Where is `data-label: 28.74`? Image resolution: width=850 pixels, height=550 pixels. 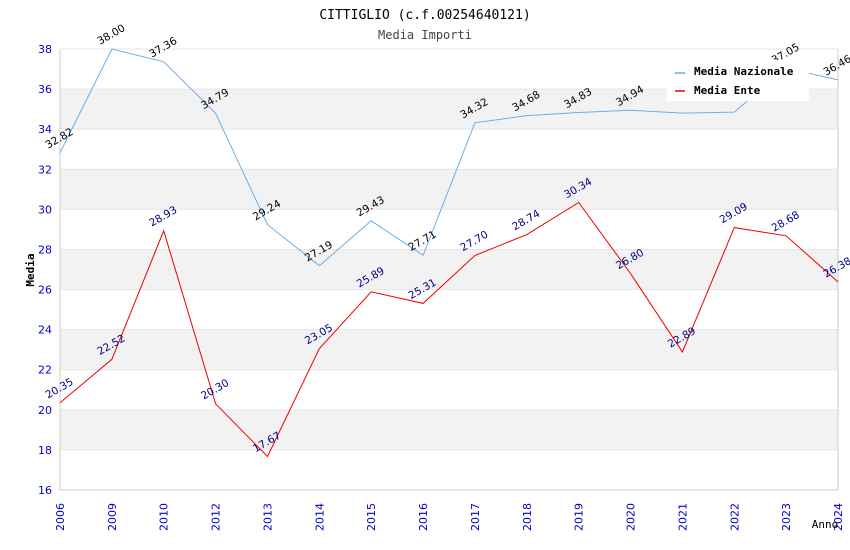 data-label: 28.74 is located at coordinates (526, 221).